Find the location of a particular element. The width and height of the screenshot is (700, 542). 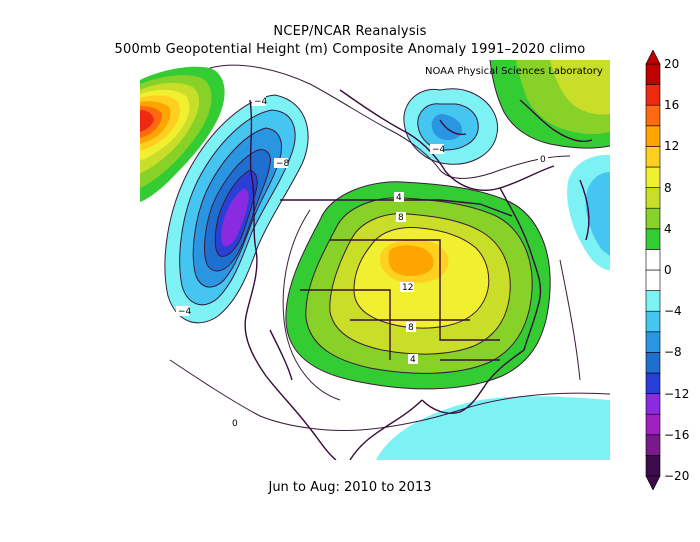

contour-label: 12 is located at coordinates (407, 287).